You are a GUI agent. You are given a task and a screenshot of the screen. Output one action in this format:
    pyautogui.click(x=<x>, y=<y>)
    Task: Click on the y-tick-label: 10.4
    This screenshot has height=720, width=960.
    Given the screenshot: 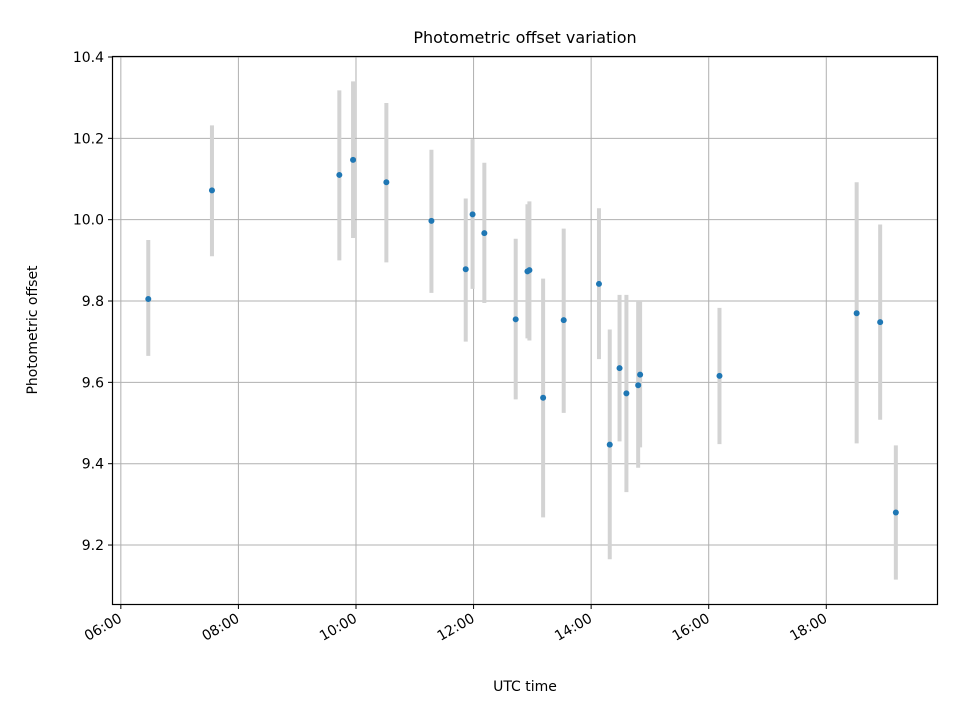 What is the action you would take?
    pyautogui.click(x=88, y=58)
    